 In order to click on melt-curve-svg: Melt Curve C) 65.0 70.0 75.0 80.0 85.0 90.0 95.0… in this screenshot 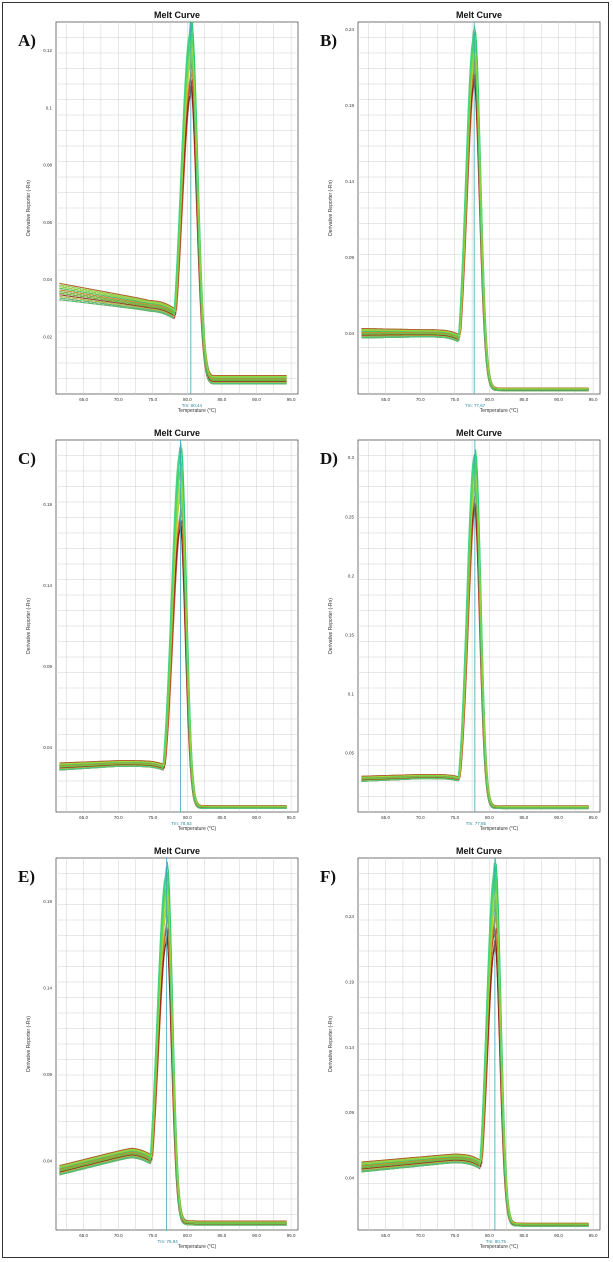, I will do `click(158, 630)`.